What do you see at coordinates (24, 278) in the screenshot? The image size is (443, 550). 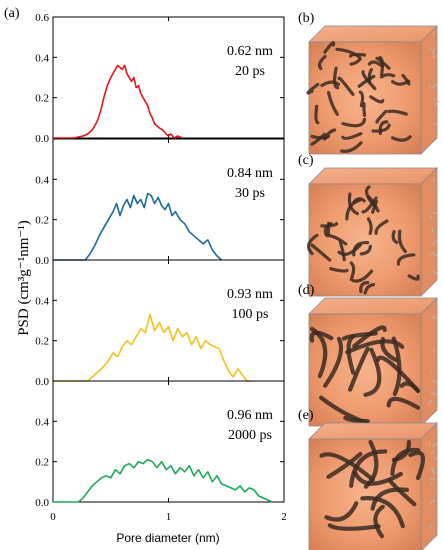 I see `y-axis-title: PSD (cm³g⁻¹nm⁻¹)` at bounding box center [24, 278].